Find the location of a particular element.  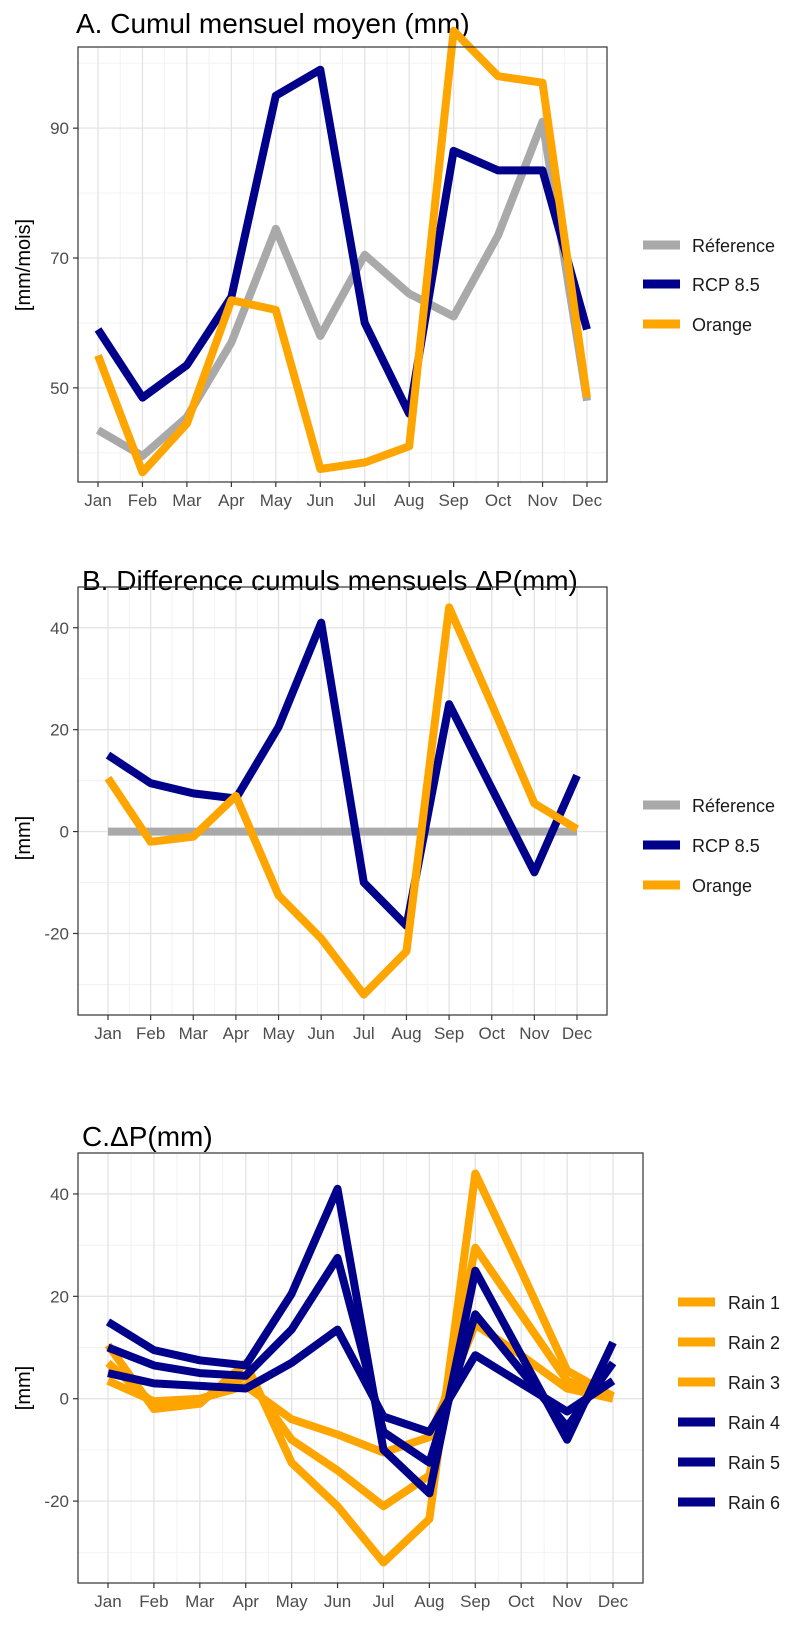

y-tick-label: 90 is located at coordinates (59, 128).